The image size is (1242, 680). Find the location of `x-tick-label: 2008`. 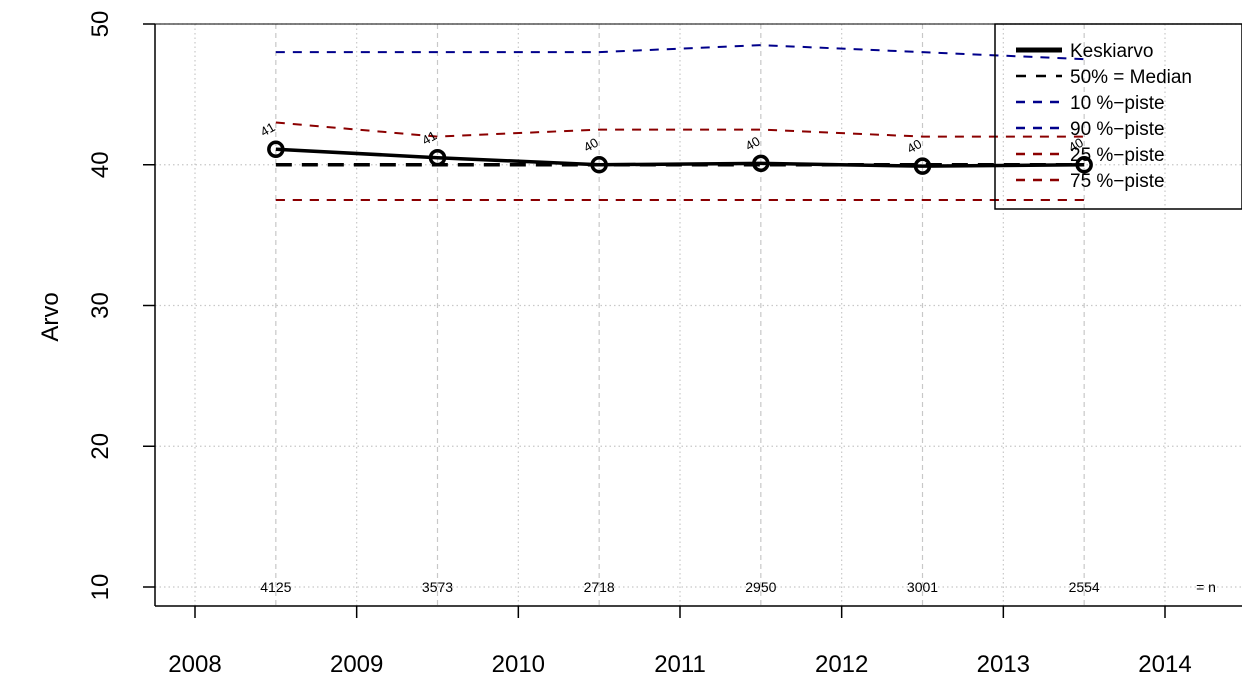

x-tick-label: 2008 is located at coordinates (194, 664).